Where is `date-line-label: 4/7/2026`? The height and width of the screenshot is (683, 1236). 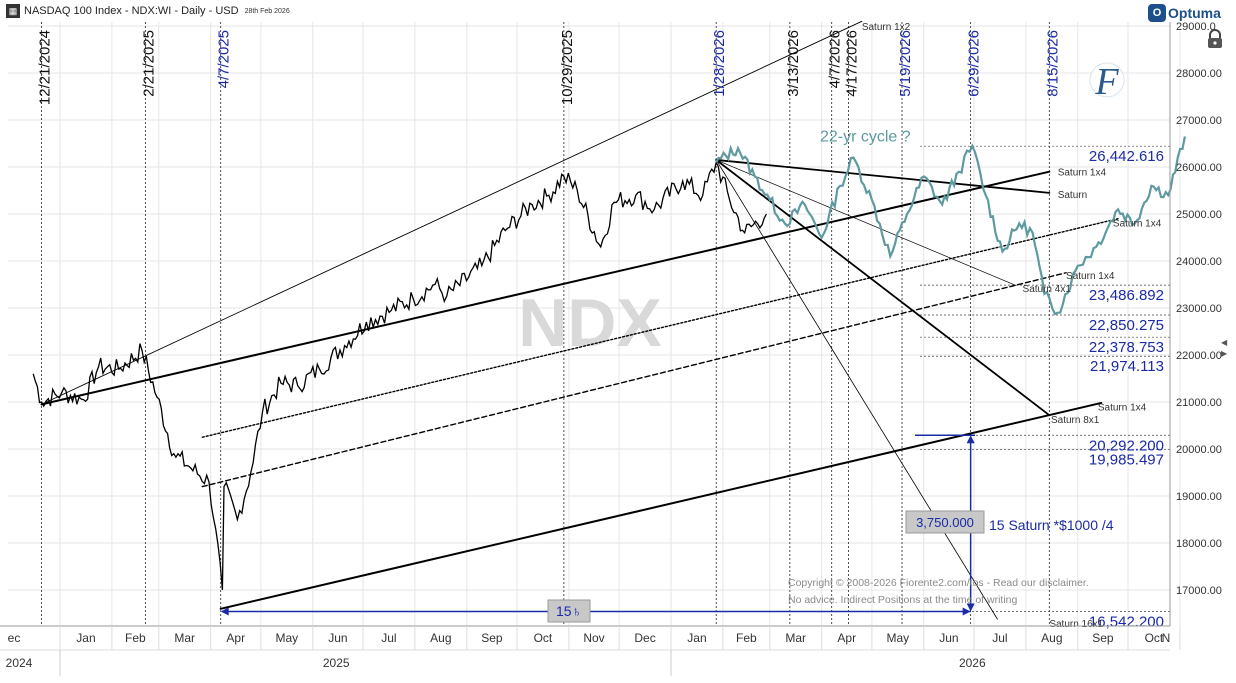 date-line-label: 4/7/2026 is located at coordinates (835, 59).